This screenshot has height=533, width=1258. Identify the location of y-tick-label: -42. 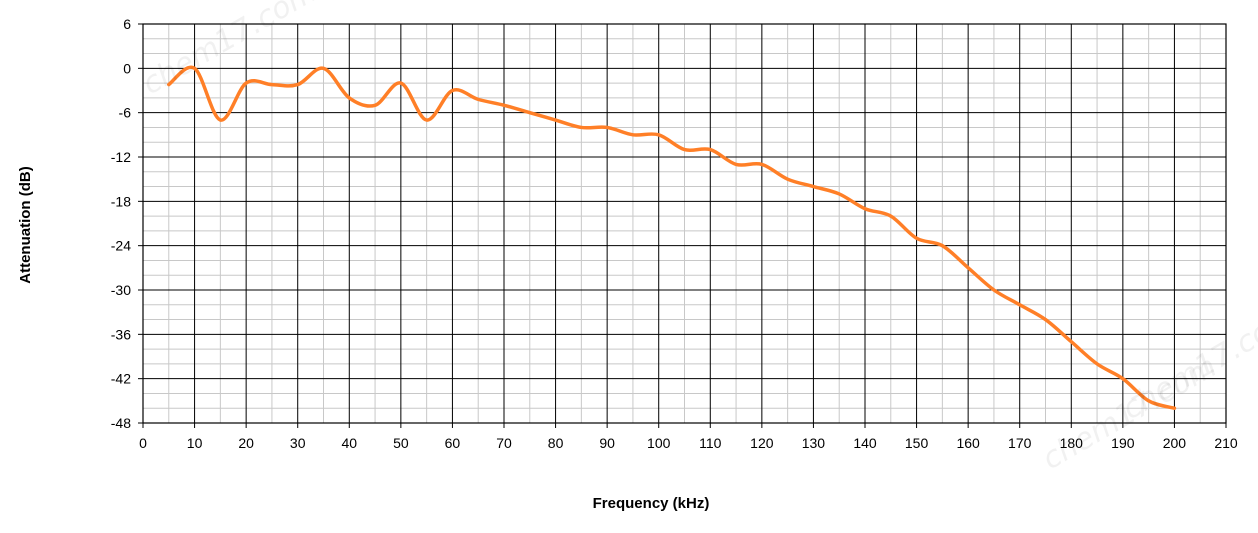
(121, 379).